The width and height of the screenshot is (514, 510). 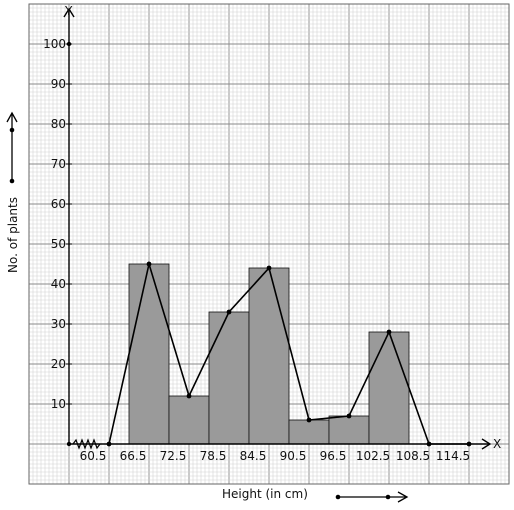 I want to click on y-tick-label: 60, so click(x=58, y=204).